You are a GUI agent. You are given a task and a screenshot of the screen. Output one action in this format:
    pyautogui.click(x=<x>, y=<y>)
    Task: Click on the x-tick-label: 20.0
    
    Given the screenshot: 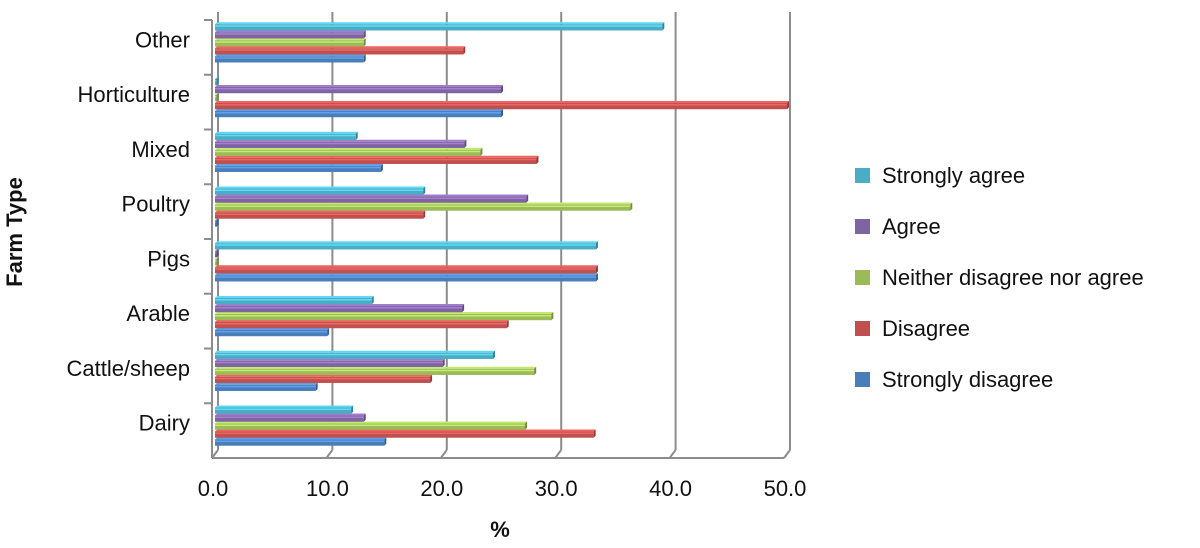 What is the action you would take?
    pyautogui.click(x=441, y=488)
    